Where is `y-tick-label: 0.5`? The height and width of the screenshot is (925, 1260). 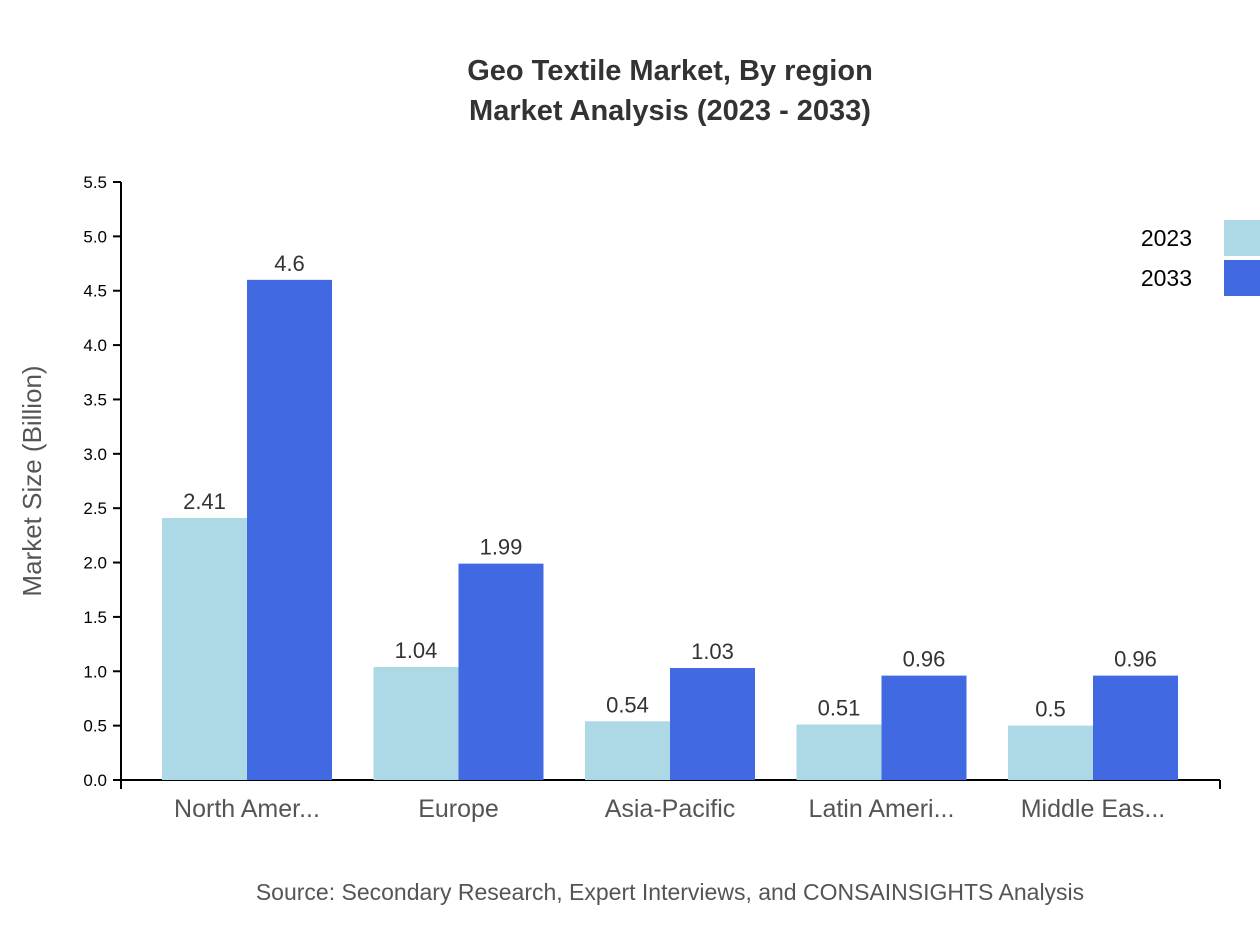 y-tick-label: 0.5 is located at coordinates (95, 726).